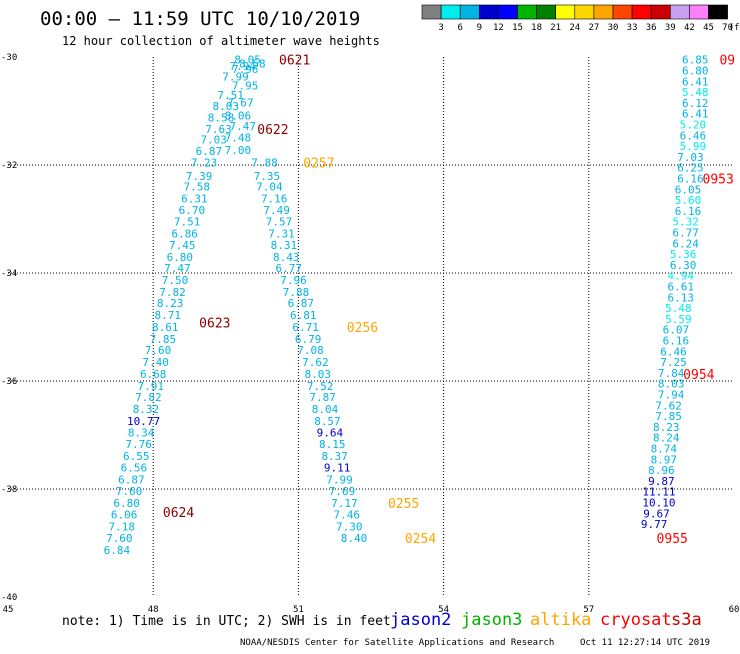  Describe the element at coordinates (9, 382) in the screenshot. I see `y-tick-label: -36` at that location.